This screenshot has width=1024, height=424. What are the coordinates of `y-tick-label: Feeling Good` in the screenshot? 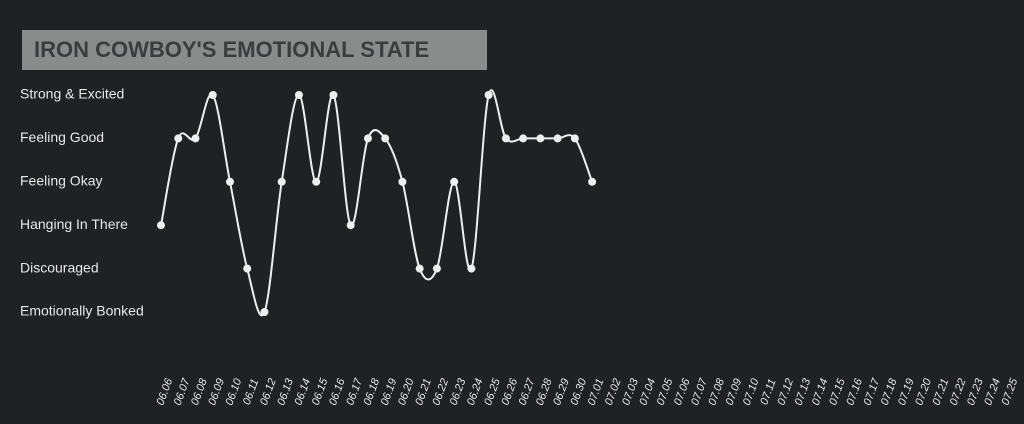 It's located at (62, 137).